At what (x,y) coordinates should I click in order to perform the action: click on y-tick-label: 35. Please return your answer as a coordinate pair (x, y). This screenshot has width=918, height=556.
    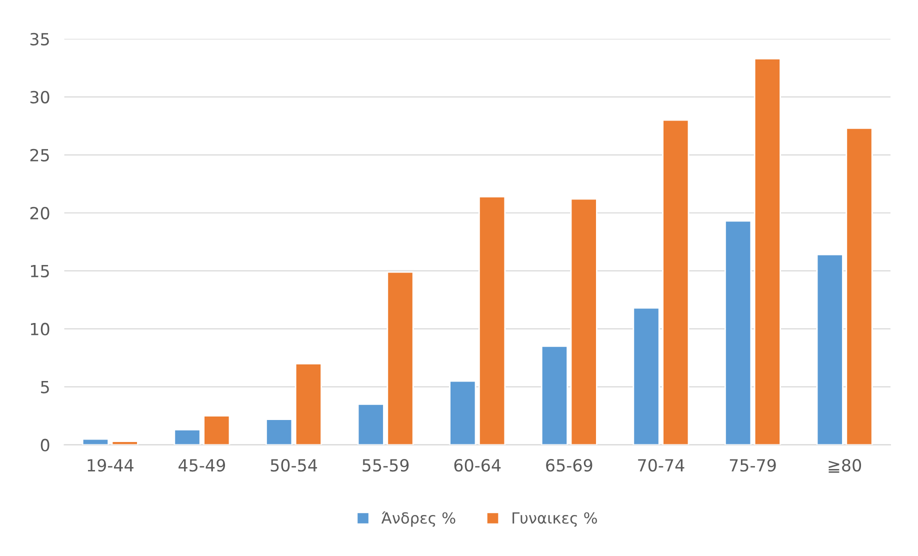
    Looking at the image, I should click on (39, 39).